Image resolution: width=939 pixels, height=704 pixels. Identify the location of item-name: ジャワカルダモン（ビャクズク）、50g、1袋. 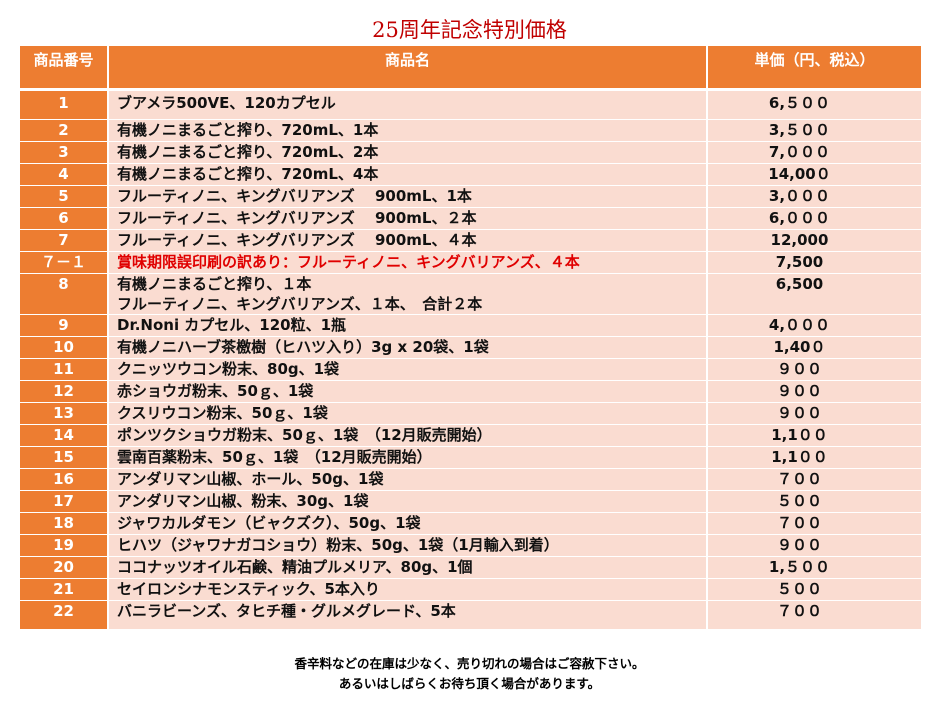
(407, 523).